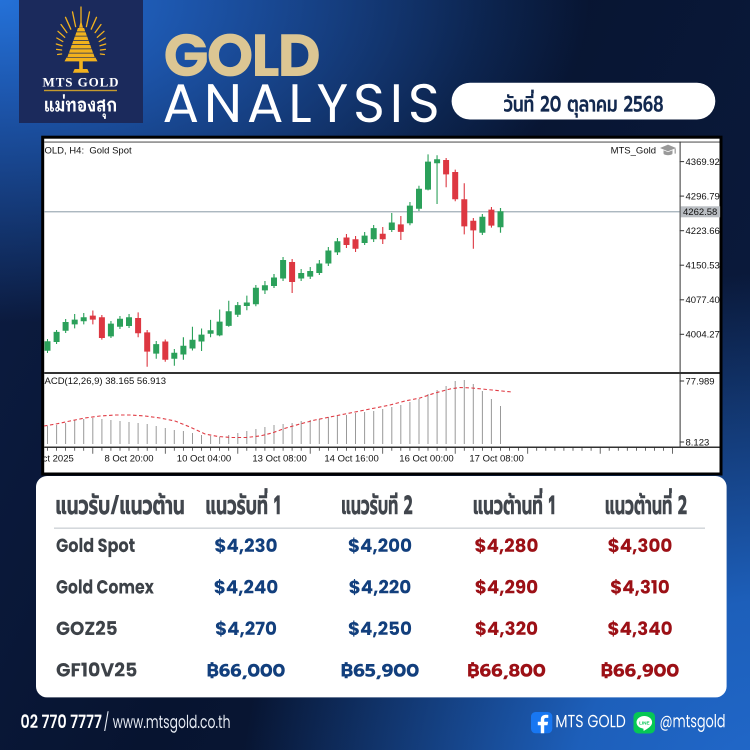 The image size is (750, 750). Describe the element at coordinates (703, 162) in the screenshot. I see `svg-text: 4369.92` at that location.